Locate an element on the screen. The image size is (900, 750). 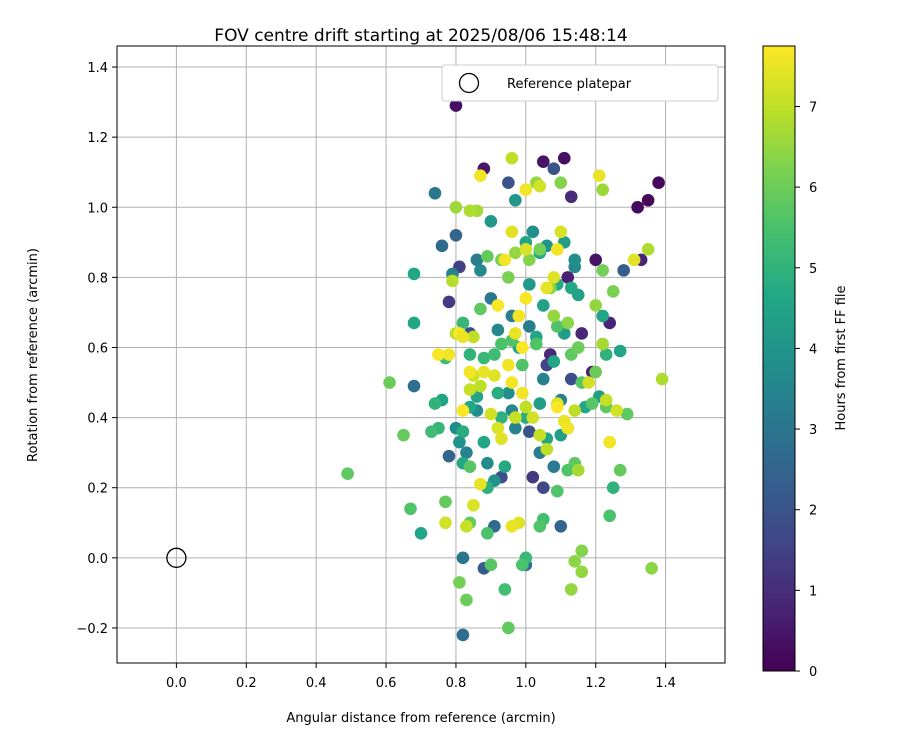
colorbar-tick-label: 5 is located at coordinates (813, 269).